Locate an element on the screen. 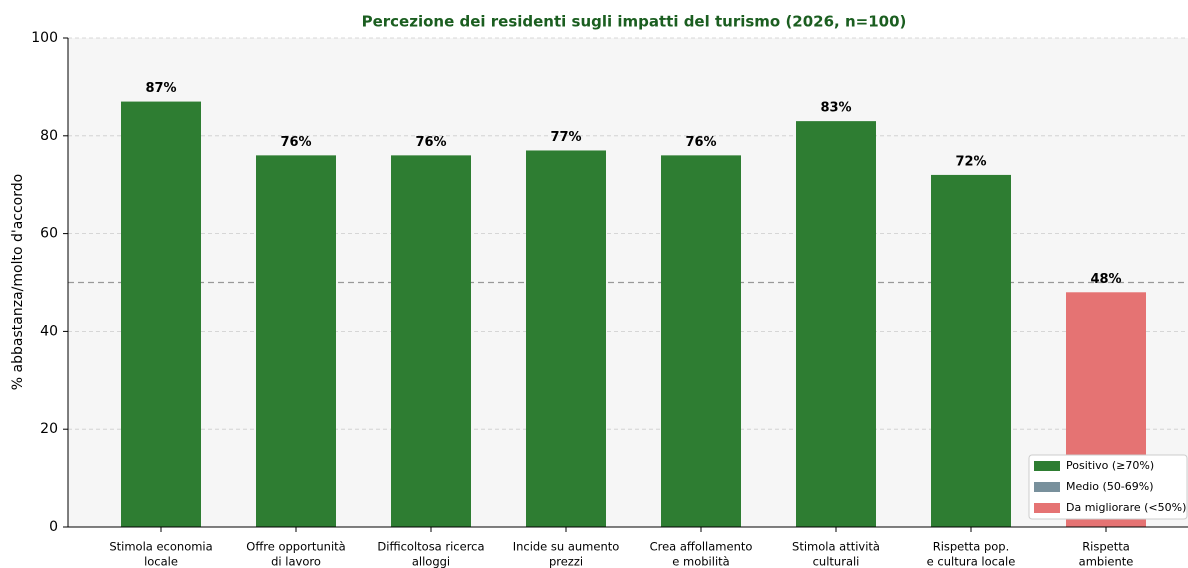  x-tick-label: culturali is located at coordinates (836, 561).